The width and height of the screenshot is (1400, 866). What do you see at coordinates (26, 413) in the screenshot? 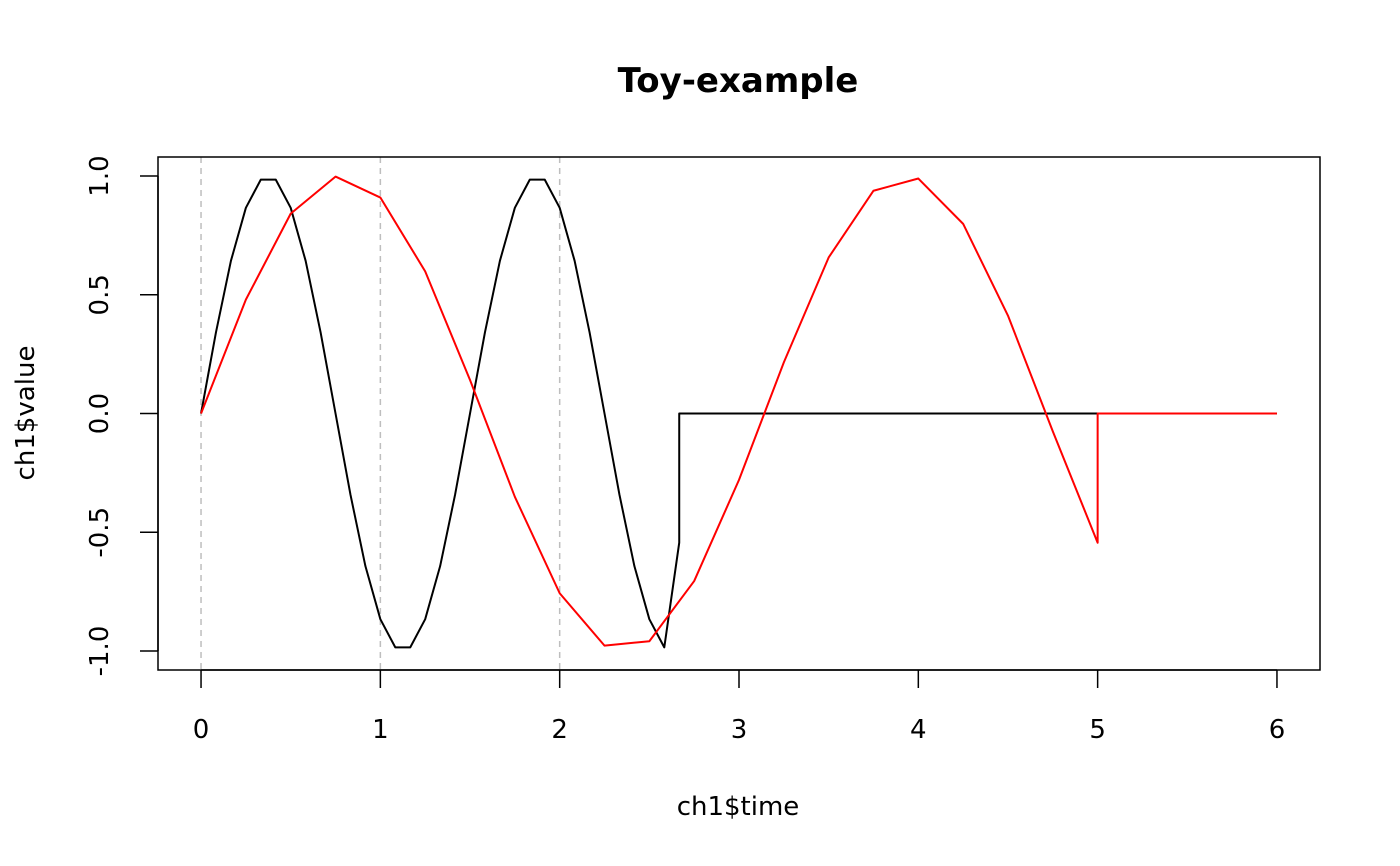
I see `y-axis-label: ch1$value` at bounding box center [26, 413].